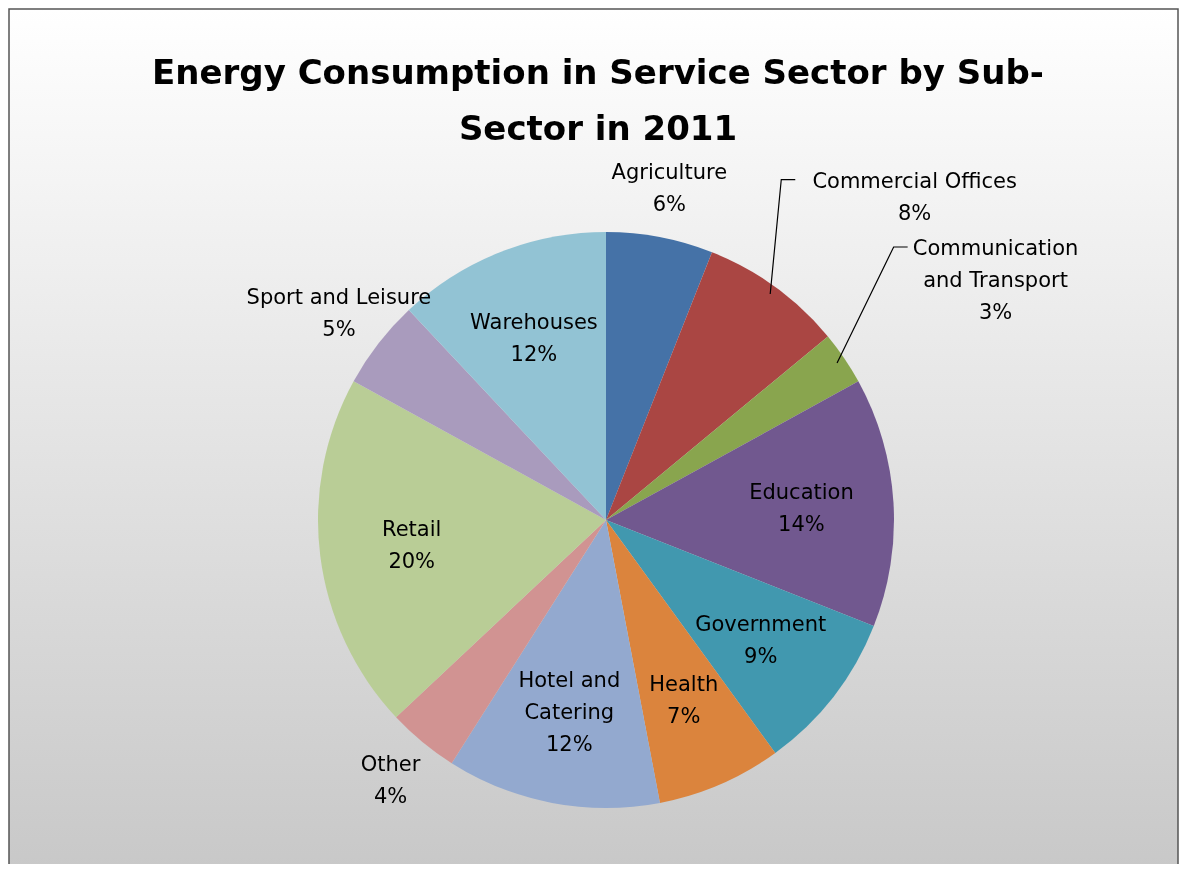 The height and width of the screenshot is (872, 1189). I want to click on data-label: 14%, so click(801, 523).